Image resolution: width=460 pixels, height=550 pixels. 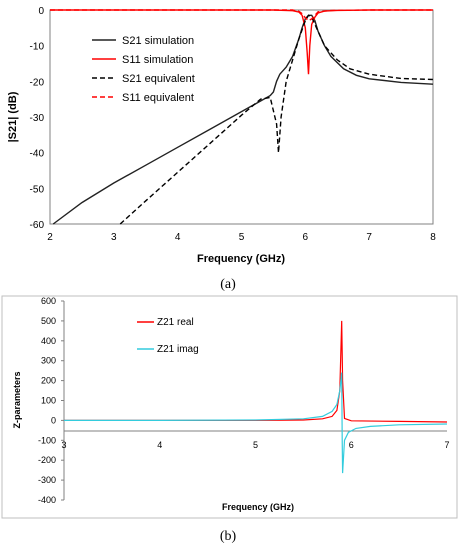 I want to click on chart-a-y-tick-label: -30, so click(x=37, y=118).